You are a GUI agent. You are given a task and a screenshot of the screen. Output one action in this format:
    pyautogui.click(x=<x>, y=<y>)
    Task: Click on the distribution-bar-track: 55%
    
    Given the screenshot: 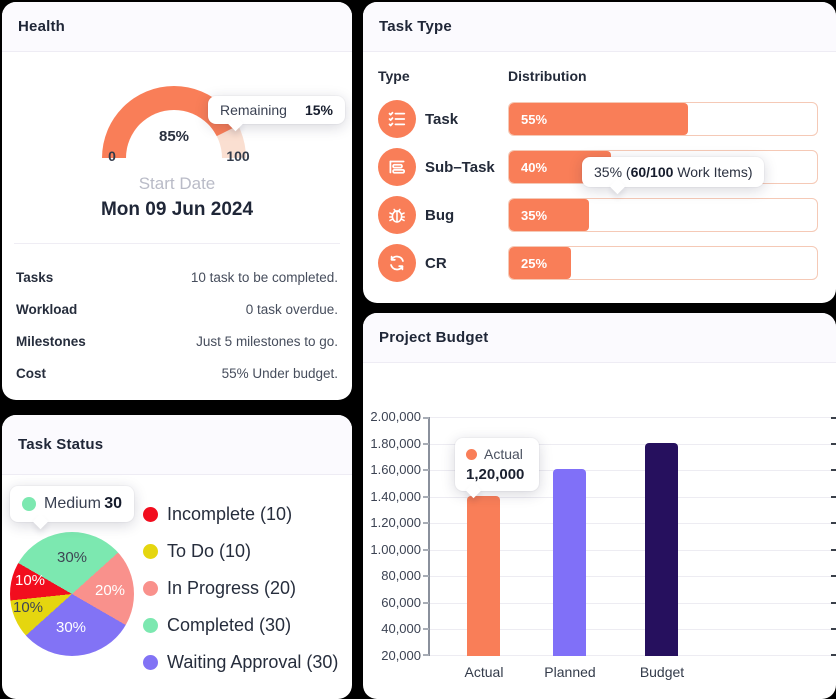 What is the action you would take?
    pyautogui.click(x=663, y=119)
    